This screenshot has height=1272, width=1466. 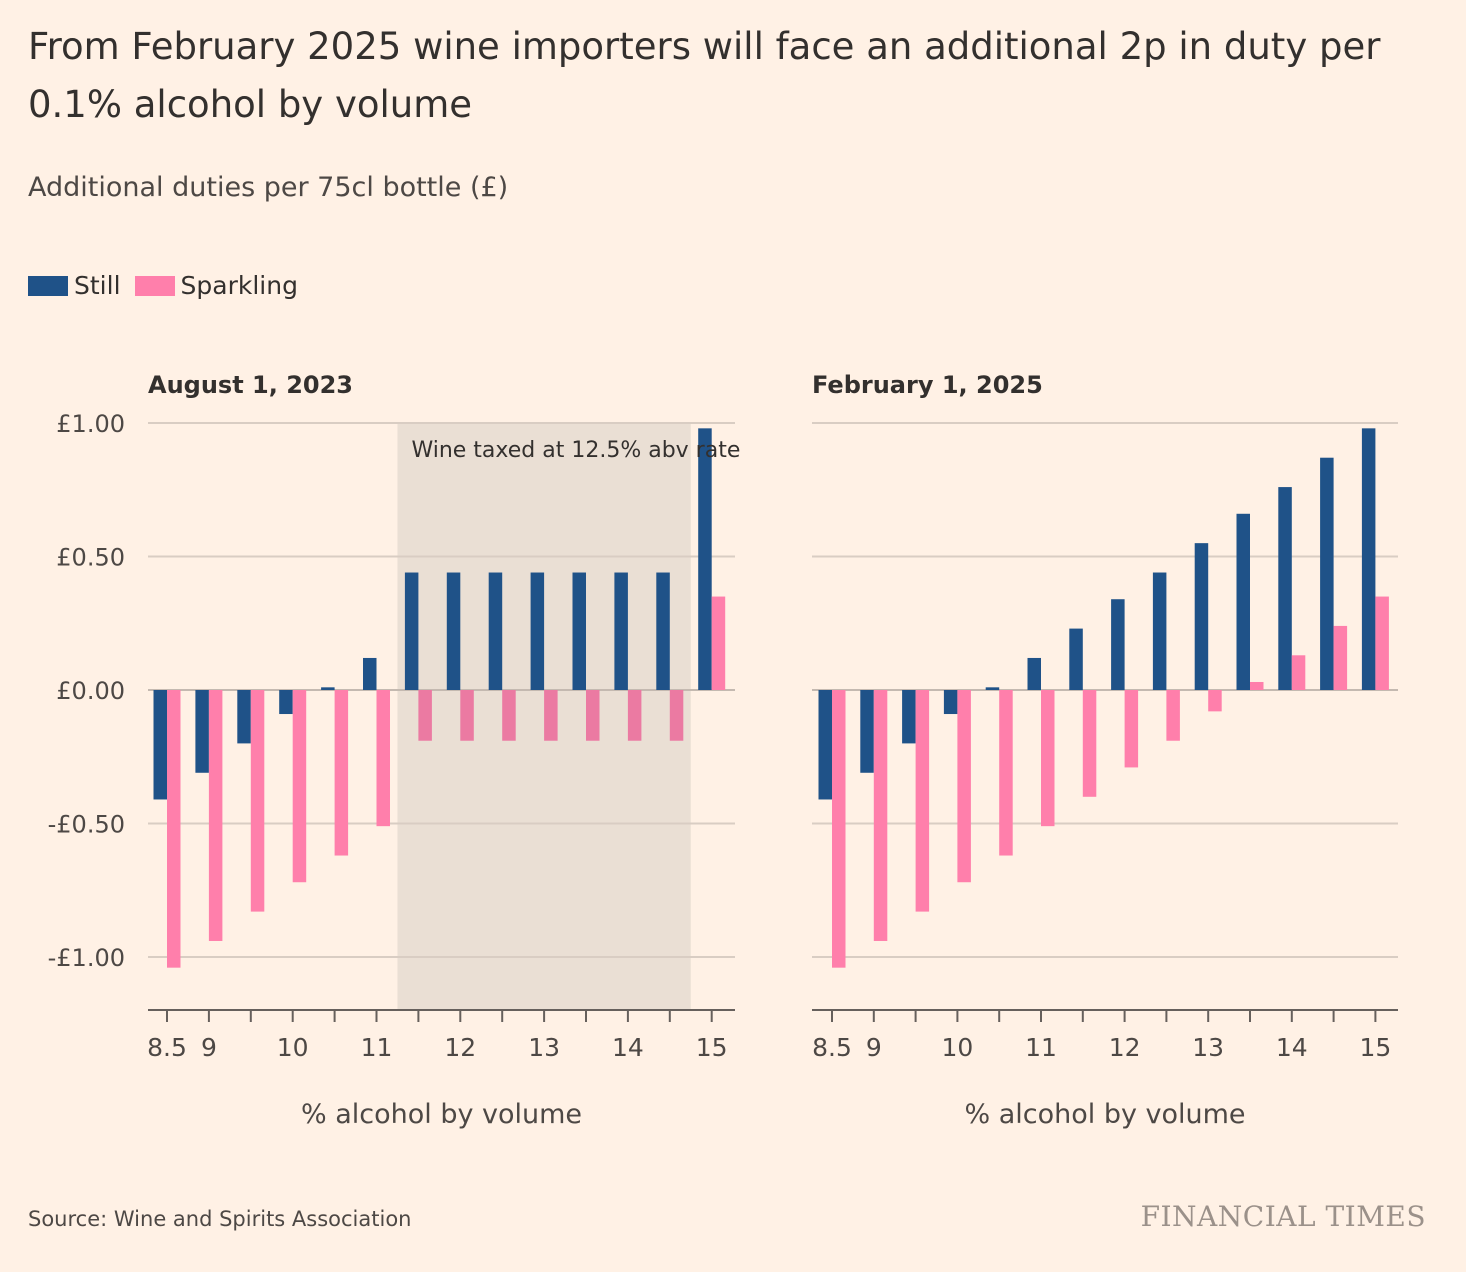 I want to click on legend-label-sparkling: Sparkling, so click(x=239, y=285).